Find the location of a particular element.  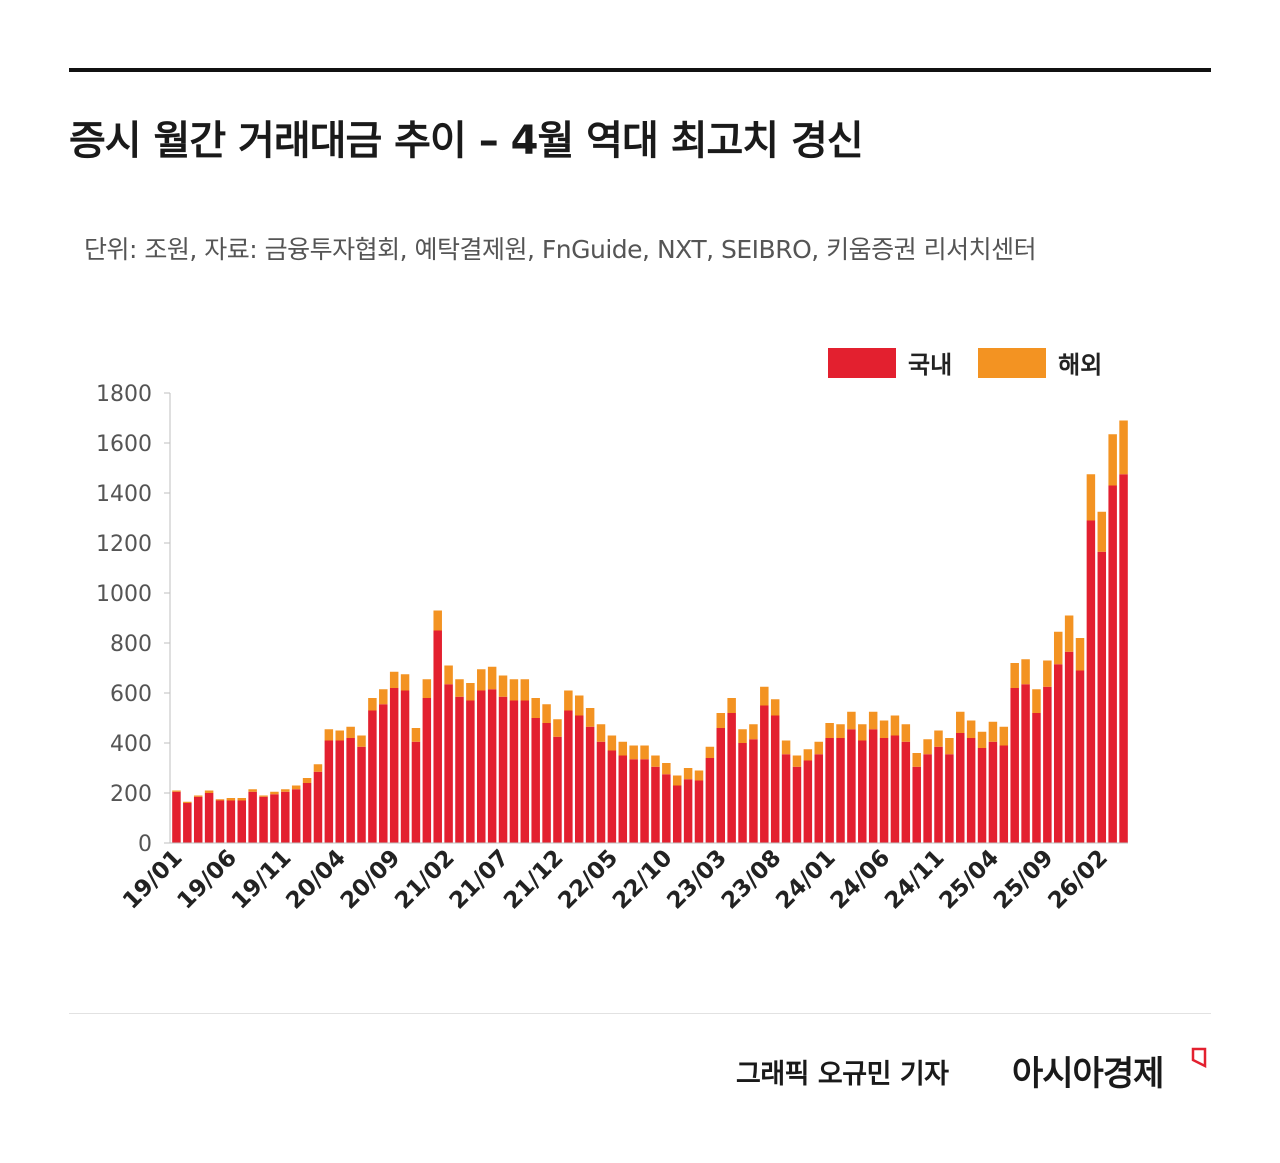

y-tick-label: 1800 is located at coordinates (124, 394).